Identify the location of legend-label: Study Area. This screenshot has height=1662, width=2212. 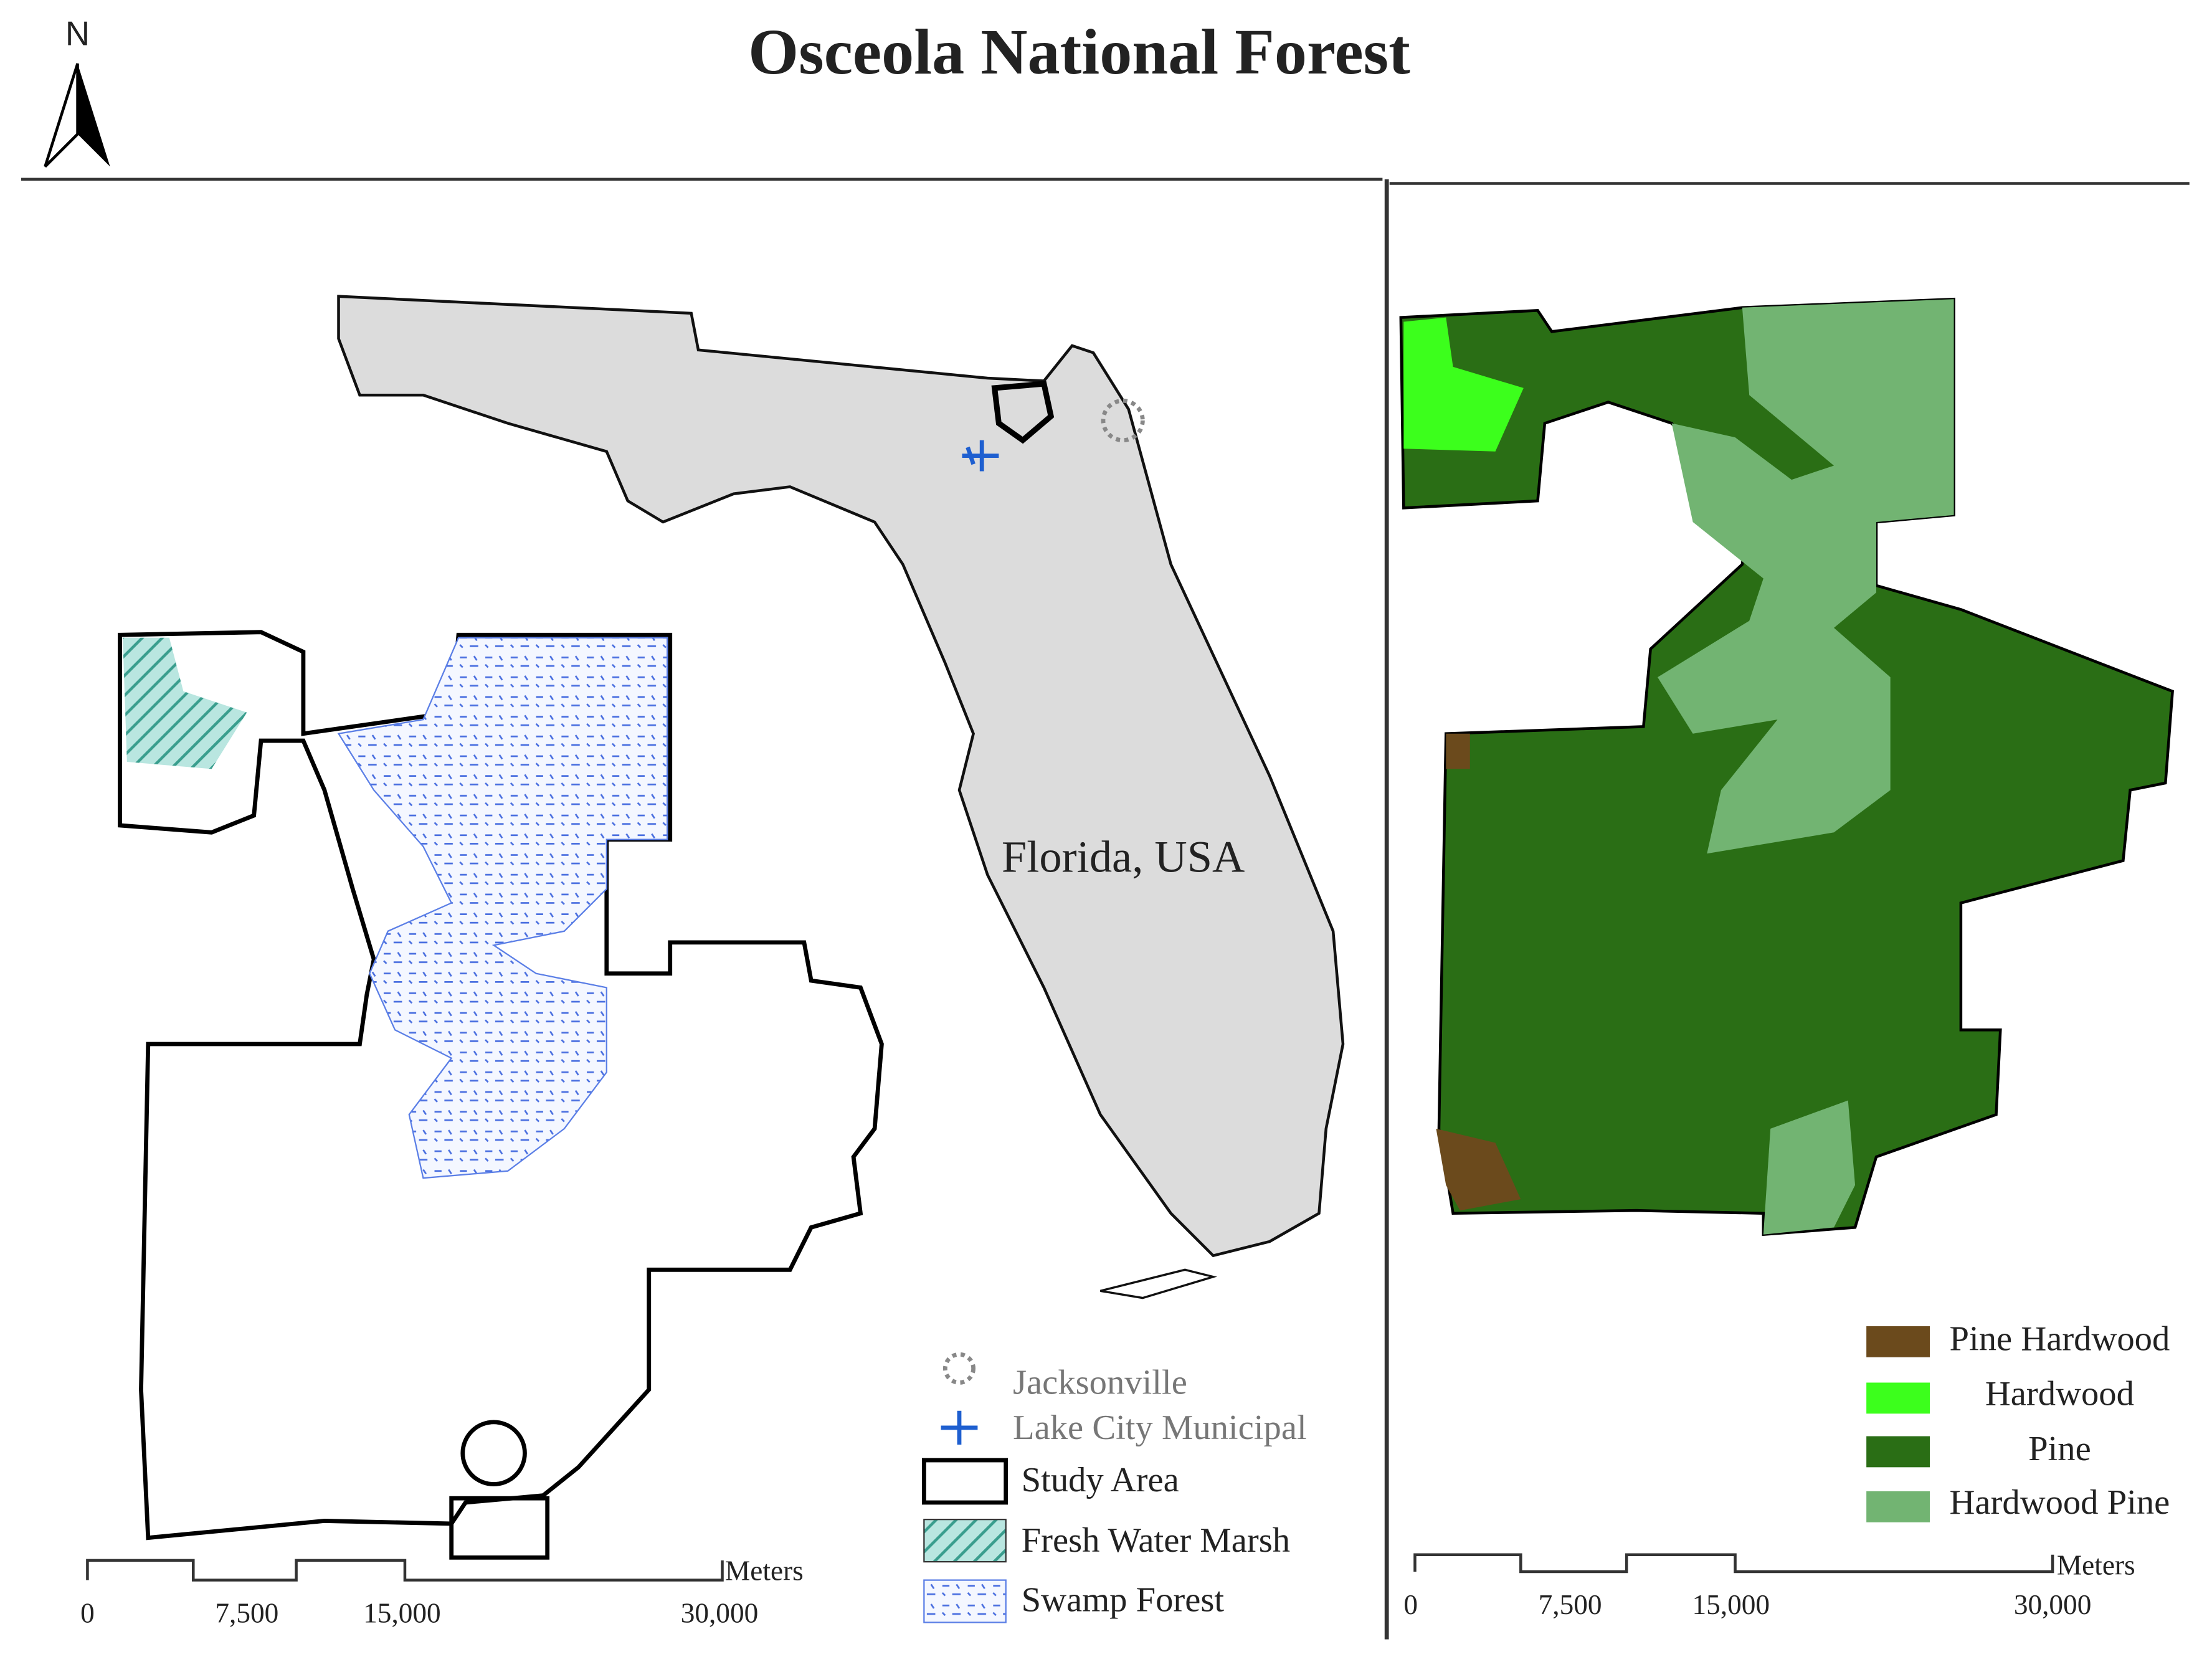
(1100, 1480).